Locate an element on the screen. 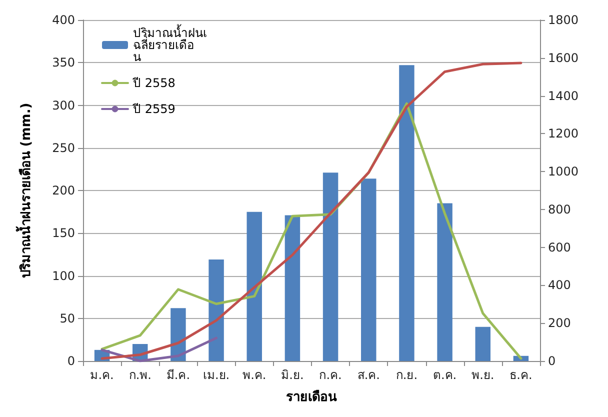  x-tick-label: มิ.ย. is located at coordinates (292, 375).